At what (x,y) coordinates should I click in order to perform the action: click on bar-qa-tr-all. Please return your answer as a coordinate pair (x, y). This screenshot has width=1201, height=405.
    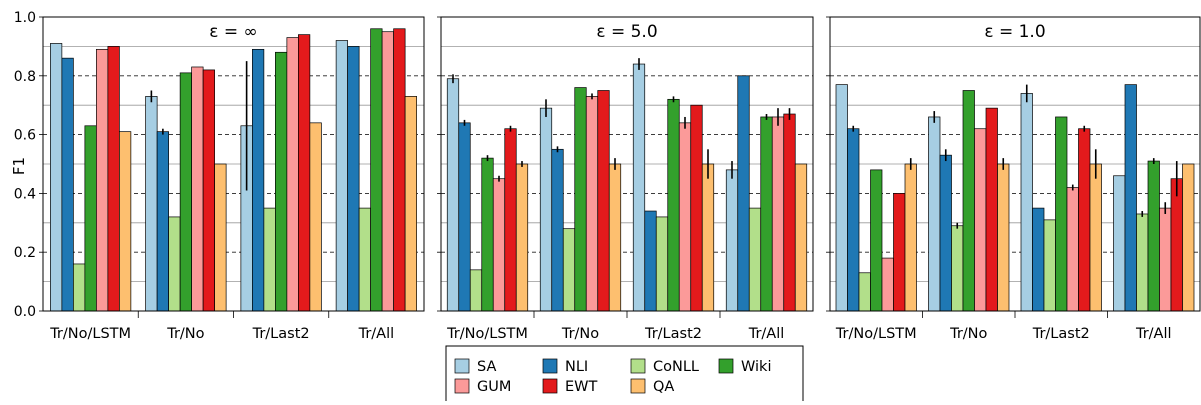
    Looking at the image, I should click on (410, 204).